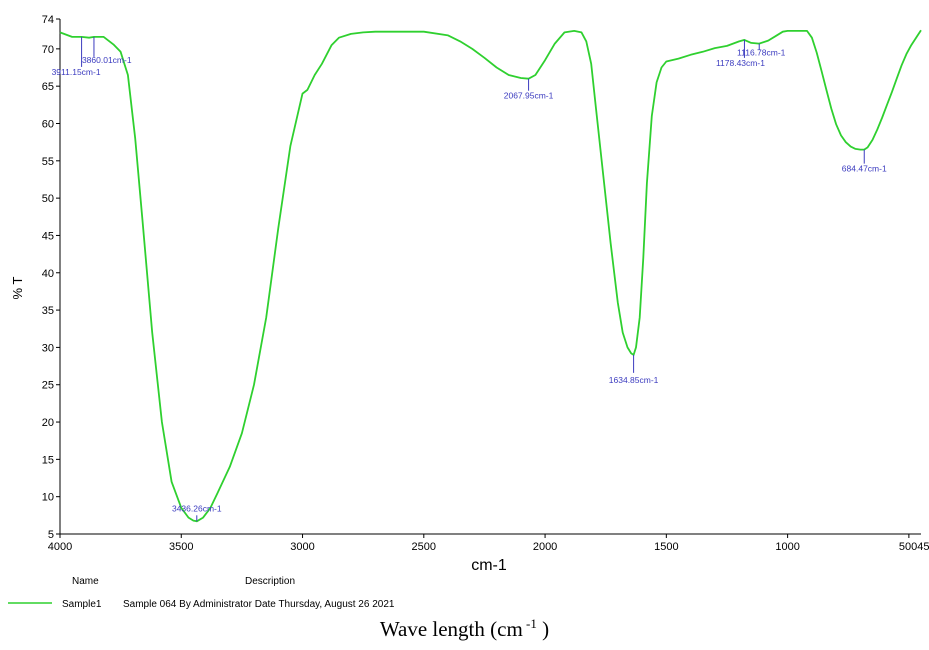 This screenshot has height=650, width=929. Describe the element at coordinates (424, 547) in the screenshot. I see `x-tick-label: 2500` at that location.